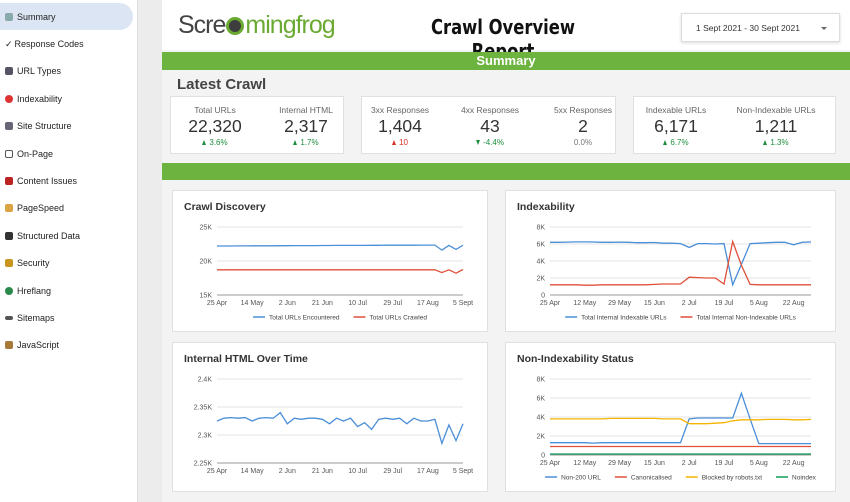 This screenshot has height=502, width=850. What do you see at coordinates (36, 16) in the screenshot?
I see `nav-label: Summary` at bounding box center [36, 16].